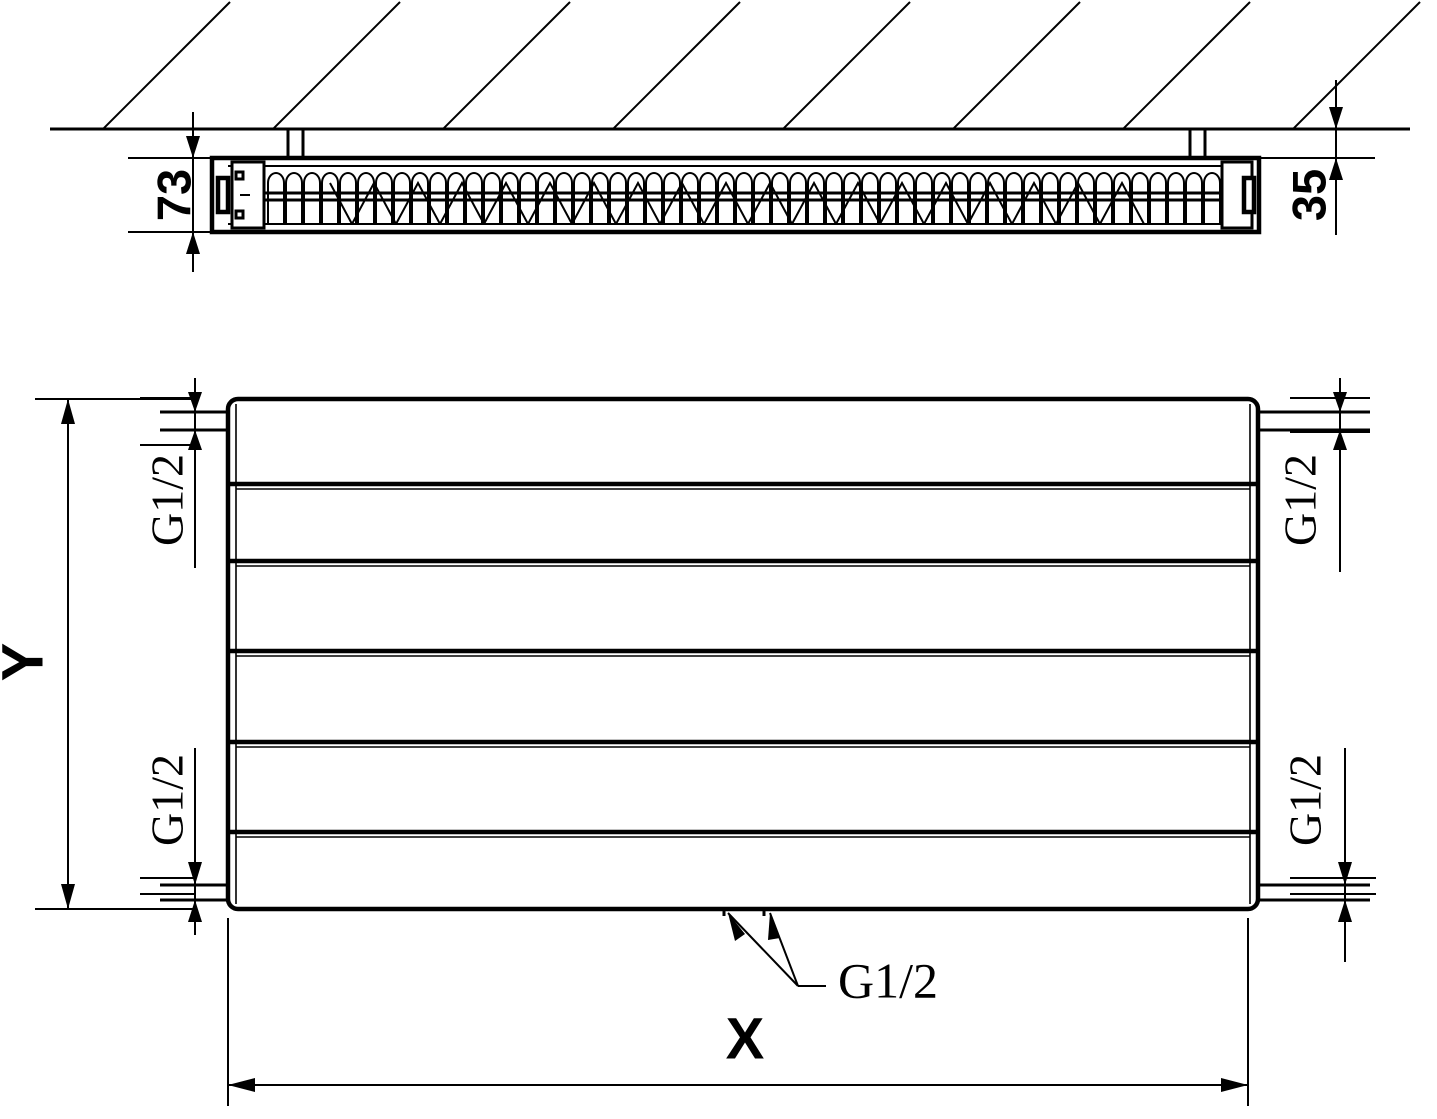 The height and width of the screenshot is (1119, 1437). I want to click on end-cap-left, so click(240, 195).